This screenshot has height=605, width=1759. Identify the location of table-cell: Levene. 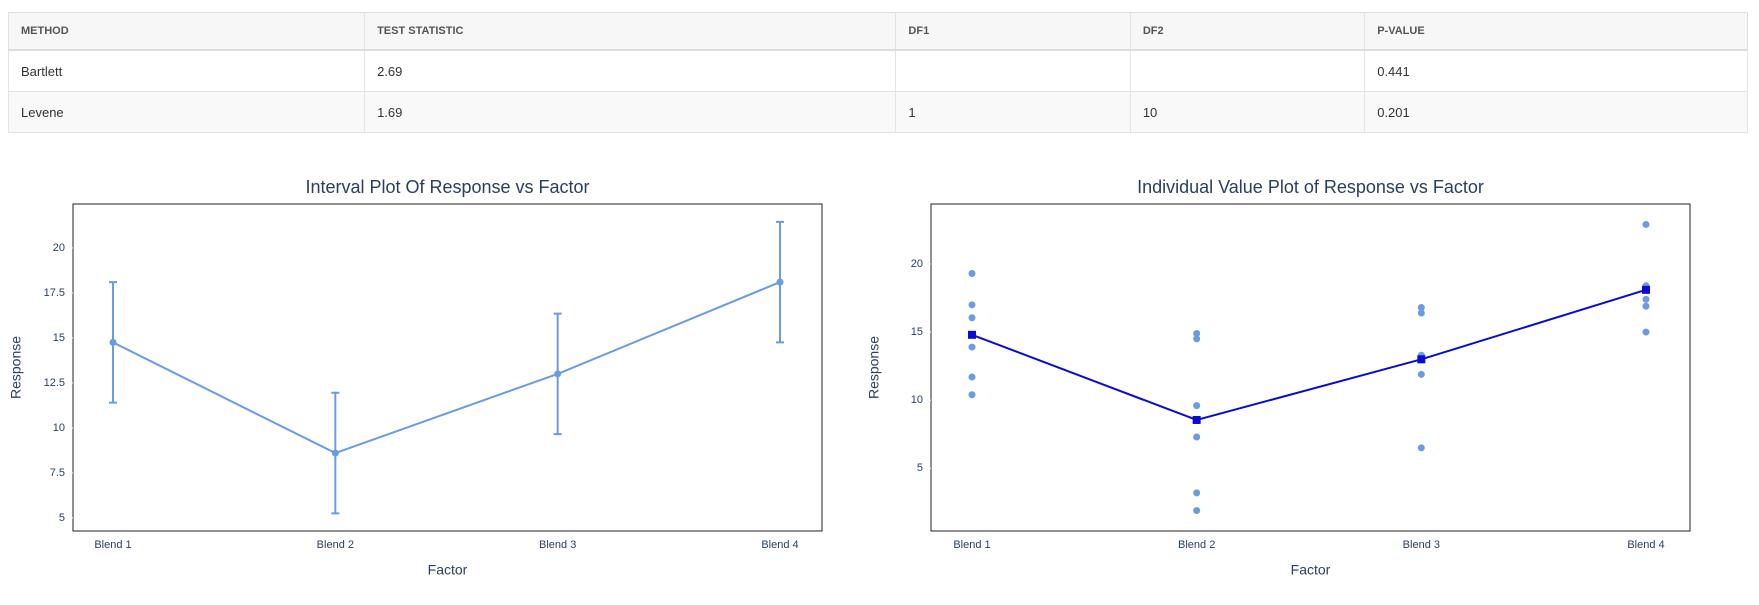
(186, 112).